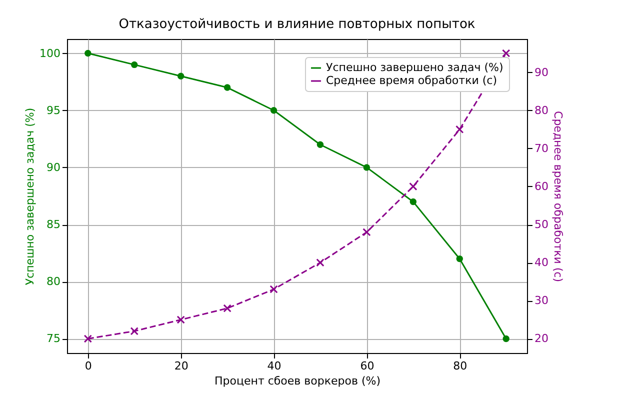 This screenshot has height=396, width=624. I want to click on x-tick-label: 20, so click(181, 366).